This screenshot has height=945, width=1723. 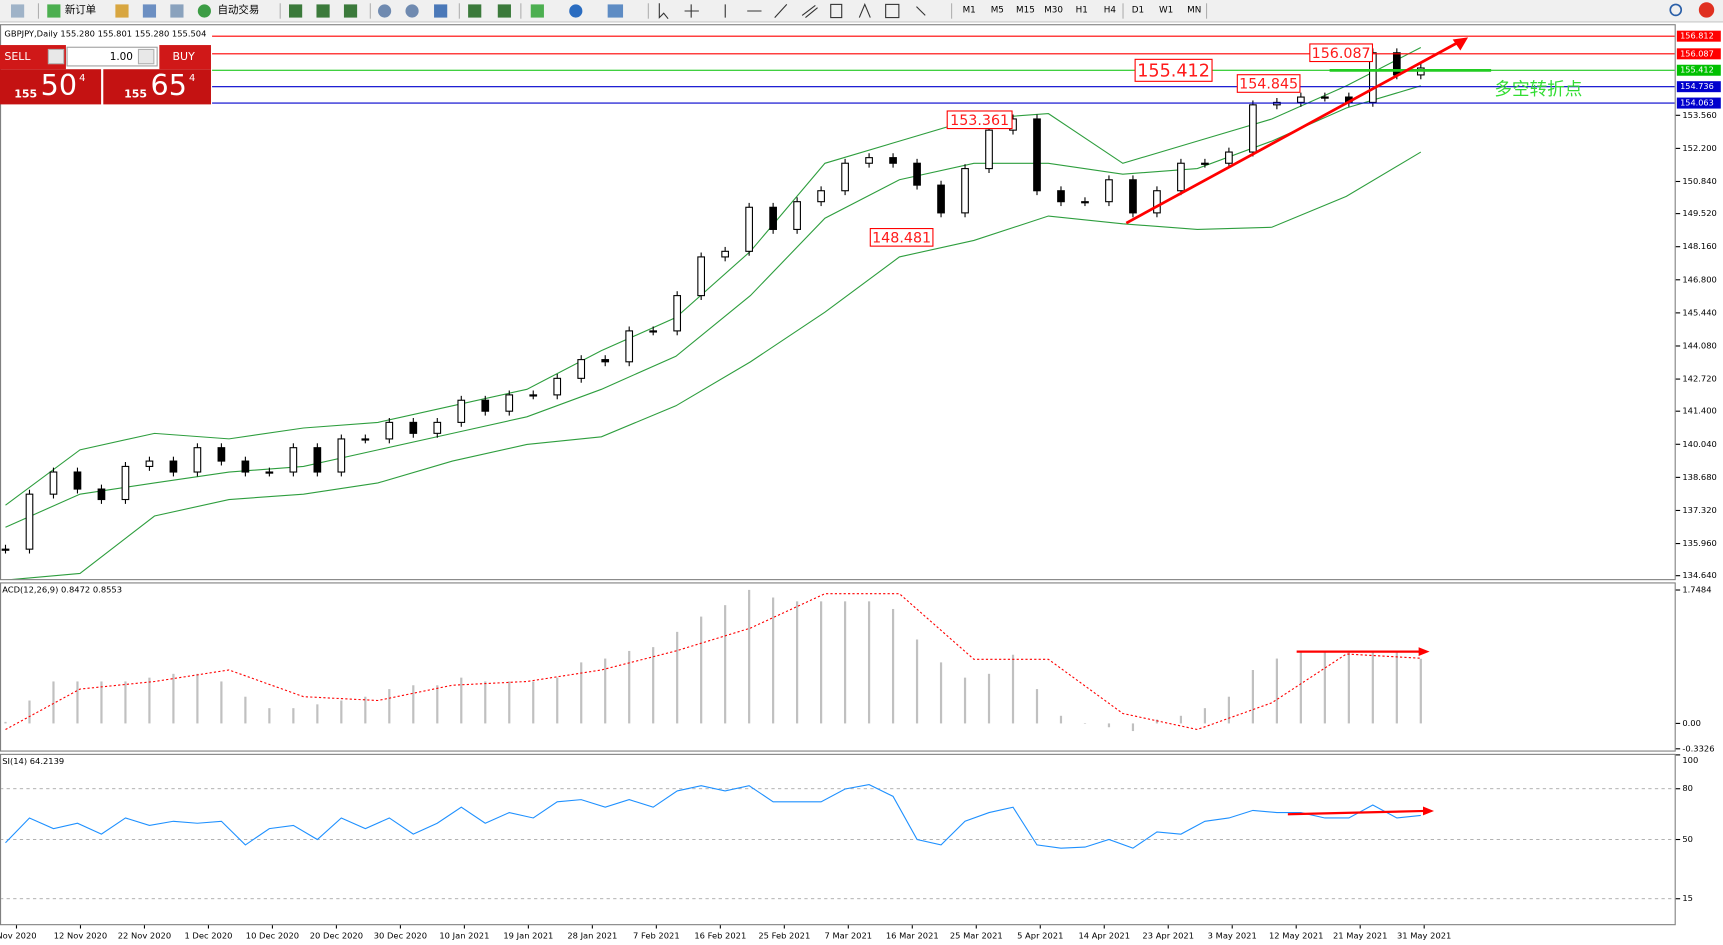 I want to click on buy-price-box, so click(x=157, y=87).